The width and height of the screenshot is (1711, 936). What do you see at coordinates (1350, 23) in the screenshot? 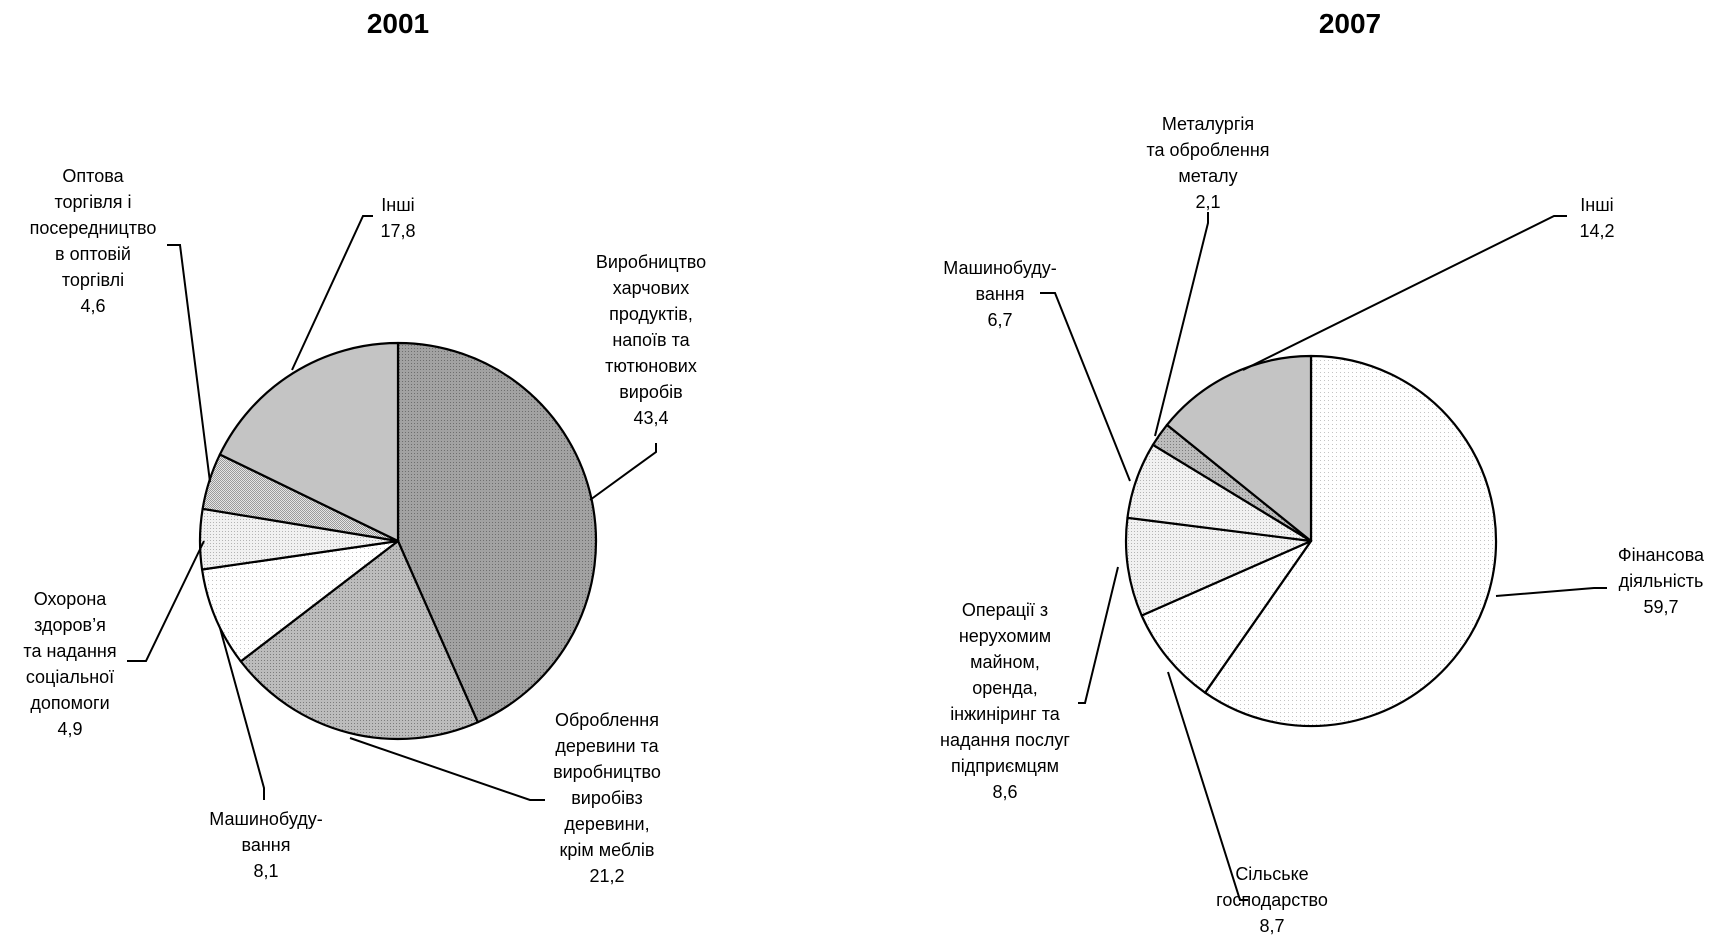
I see `chart-title-2007: 2007` at bounding box center [1350, 23].